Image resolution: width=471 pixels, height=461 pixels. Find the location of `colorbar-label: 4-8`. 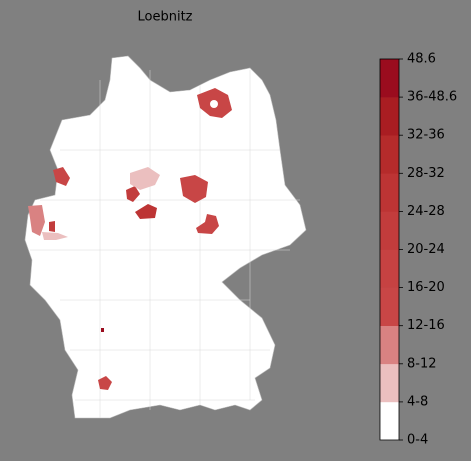

colorbar-label: 4-8 is located at coordinates (417, 401).